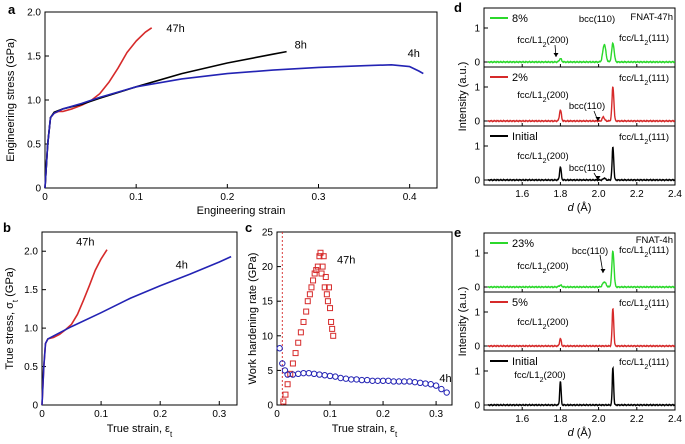  I want to click on x-tick-label: 0.4, so click(410, 197).